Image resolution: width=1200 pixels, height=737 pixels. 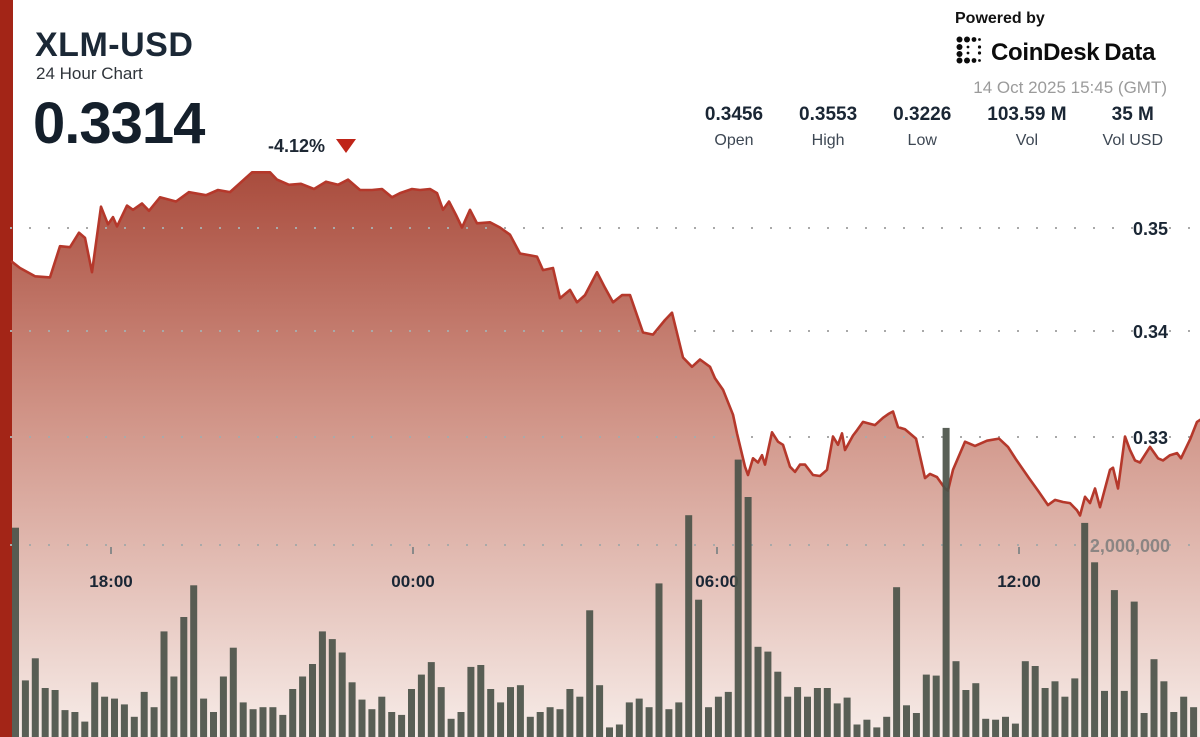 I want to click on stat-open-label: Open, so click(x=734, y=140).